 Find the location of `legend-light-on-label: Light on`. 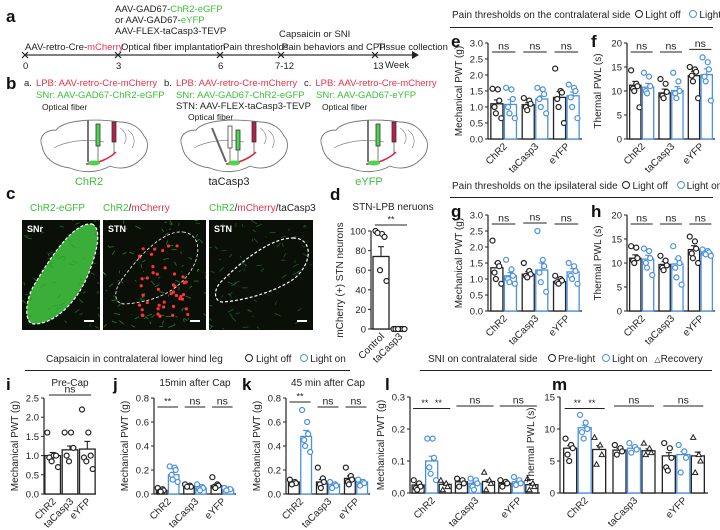

legend-light-on-label: Light on is located at coordinates (630, 359).